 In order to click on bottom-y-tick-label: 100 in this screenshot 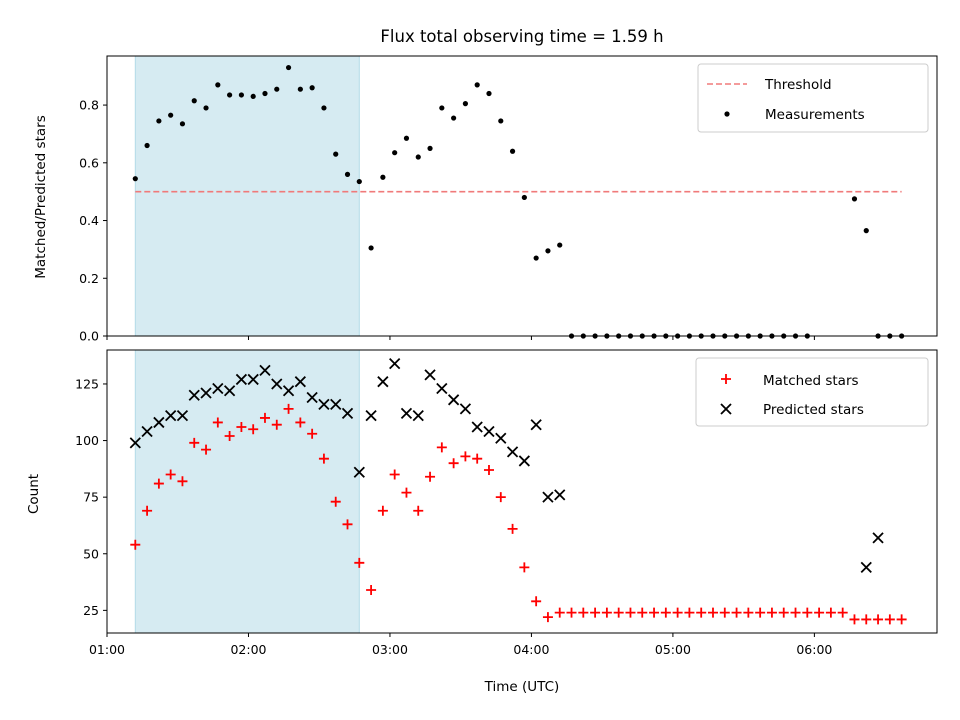, I will do `click(87, 440)`.